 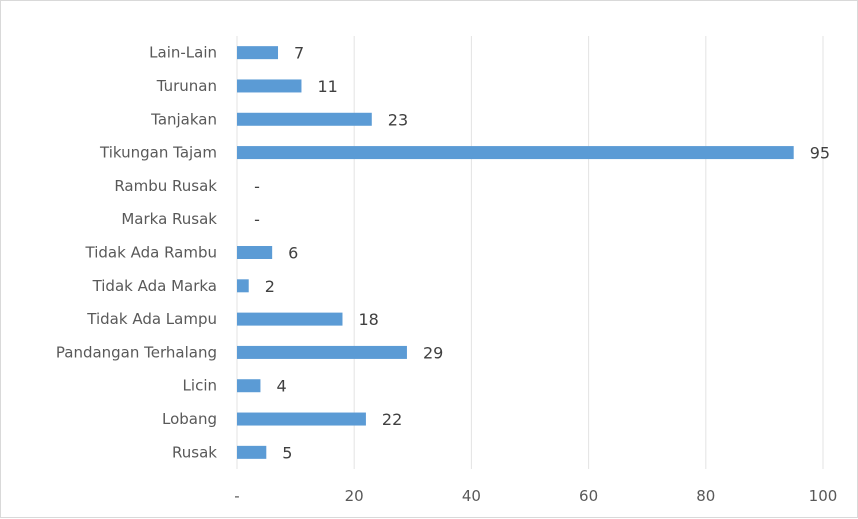 What do you see at coordinates (281, 386) in the screenshot?
I see `data-label: 4` at bounding box center [281, 386].